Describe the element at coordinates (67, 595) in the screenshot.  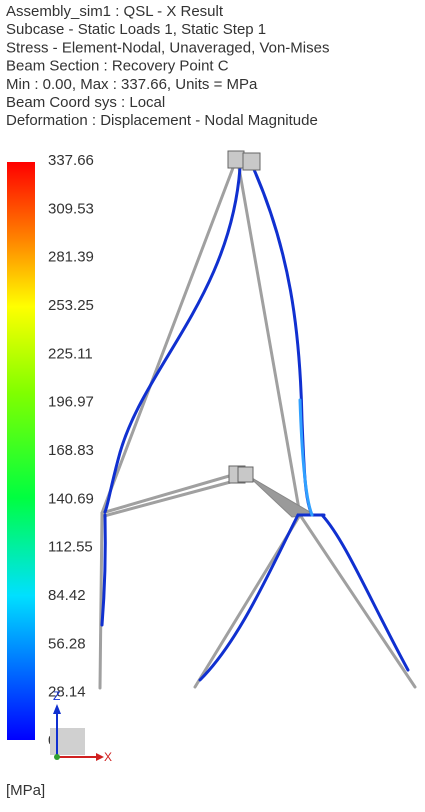
I see `legend-label: 84.42` at that location.